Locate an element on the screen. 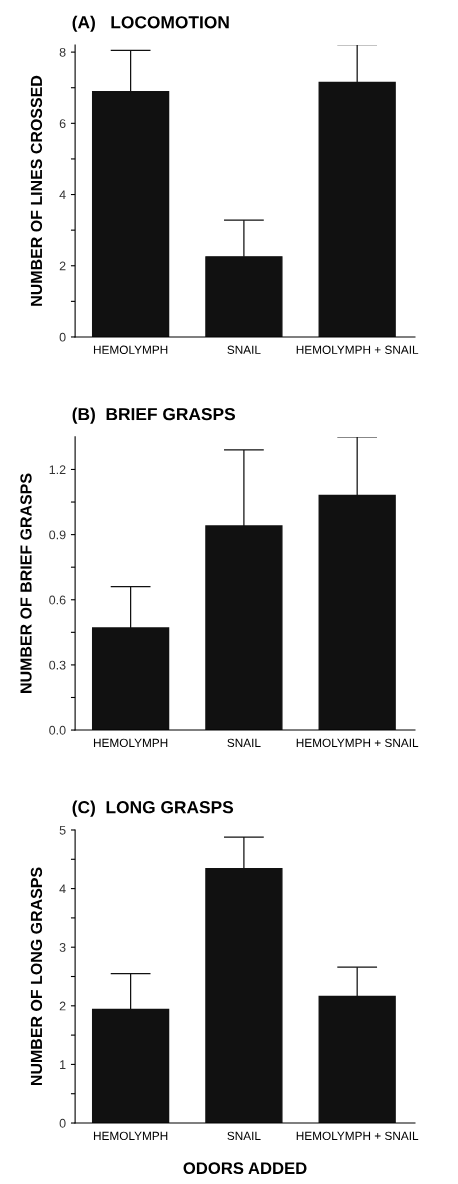 The width and height of the screenshot is (458, 1184). x-axis-title: ODORS ADDED is located at coordinates (245, 1168).